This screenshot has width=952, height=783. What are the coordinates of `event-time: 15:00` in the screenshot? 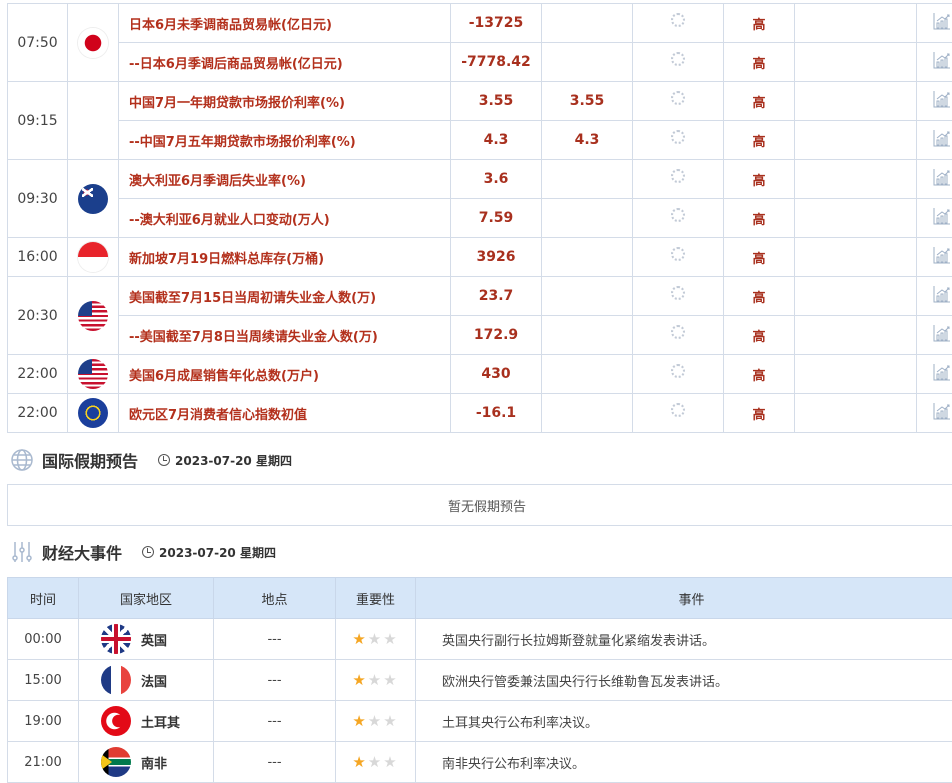 It's located at (43, 680).